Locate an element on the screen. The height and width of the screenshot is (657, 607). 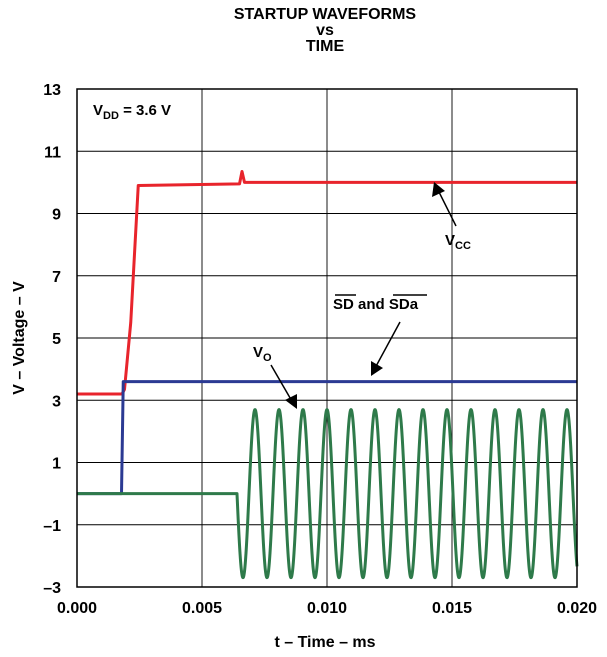
x-tick-label: 0.005 is located at coordinates (202, 608).